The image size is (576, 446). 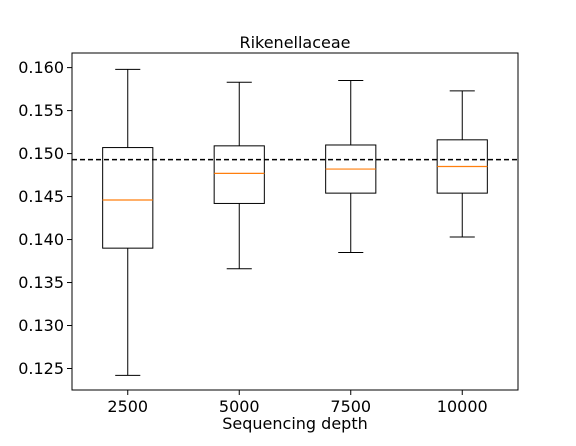 What do you see at coordinates (294, 423) in the screenshot?
I see `x-axis-label: Sequencing depth` at bounding box center [294, 423].